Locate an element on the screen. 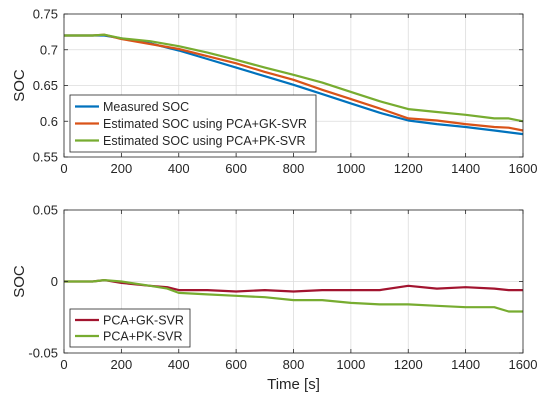 The height and width of the screenshot is (403, 550). x-axis-title: Time [s] is located at coordinates (293, 384).